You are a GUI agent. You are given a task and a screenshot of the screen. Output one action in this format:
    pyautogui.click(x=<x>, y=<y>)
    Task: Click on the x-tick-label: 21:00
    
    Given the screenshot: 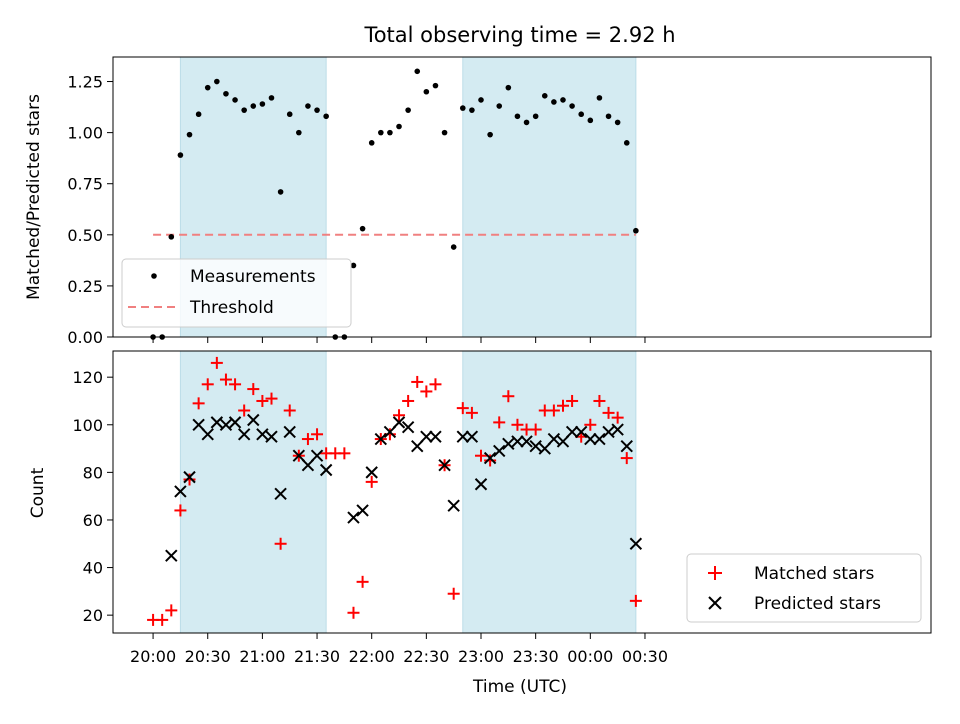 What is the action you would take?
    pyautogui.click(x=262, y=656)
    